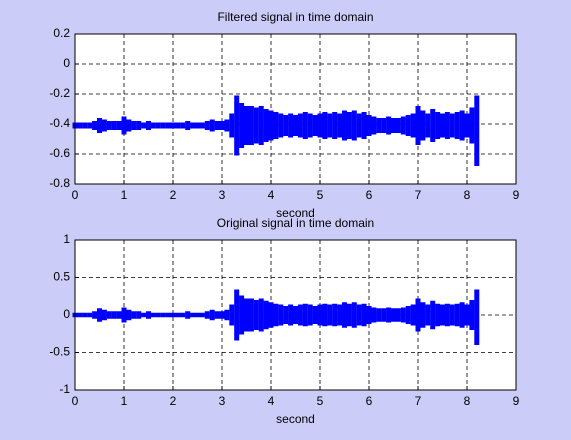  Describe the element at coordinates (59, 352) in the screenshot. I see `y-tick-label: -0.5` at that location.